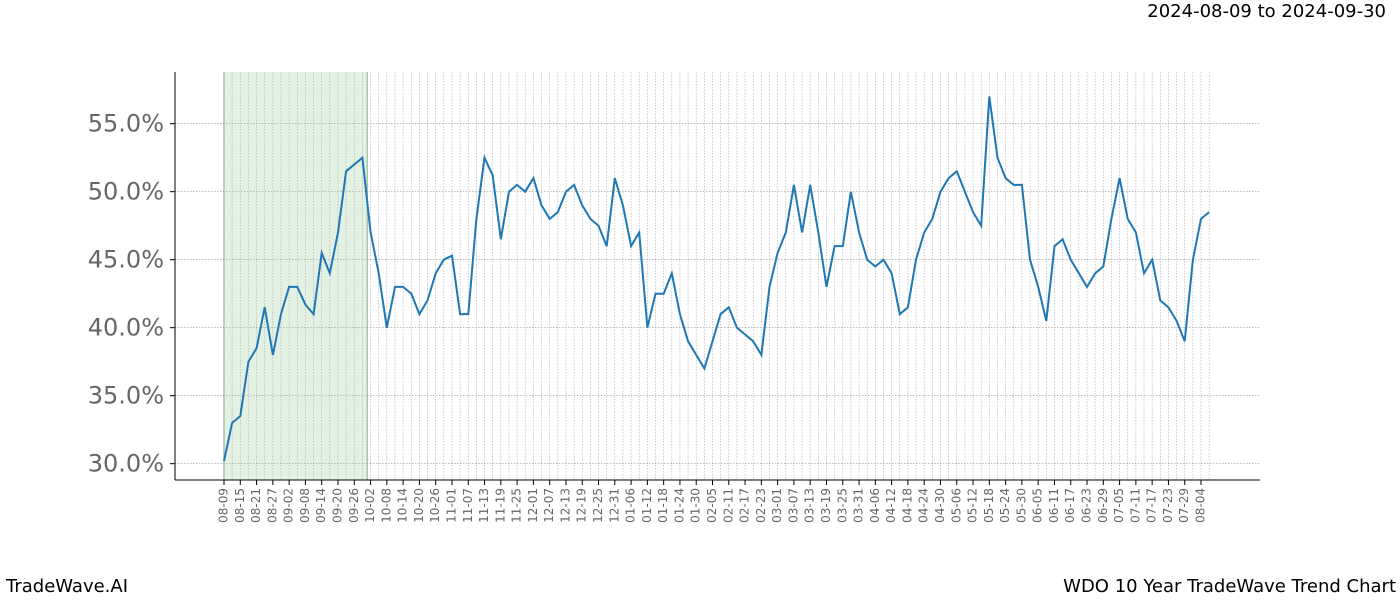 Image resolution: width=1400 pixels, height=600 pixels. Describe the element at coordinates (1184, 505) in the screenshot. I see `x-tick-label: 07-29` at that location.